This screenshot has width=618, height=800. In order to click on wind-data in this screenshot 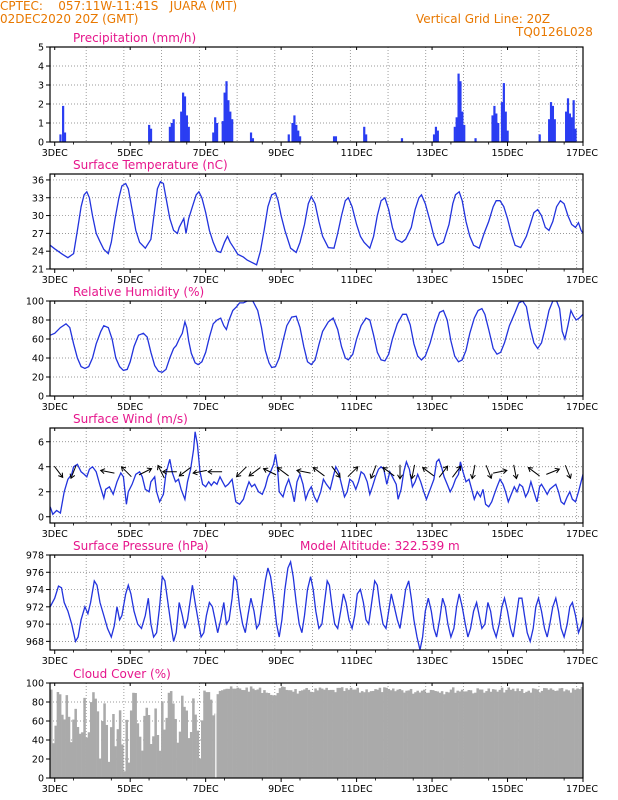, I will do `click(316, 473)`.